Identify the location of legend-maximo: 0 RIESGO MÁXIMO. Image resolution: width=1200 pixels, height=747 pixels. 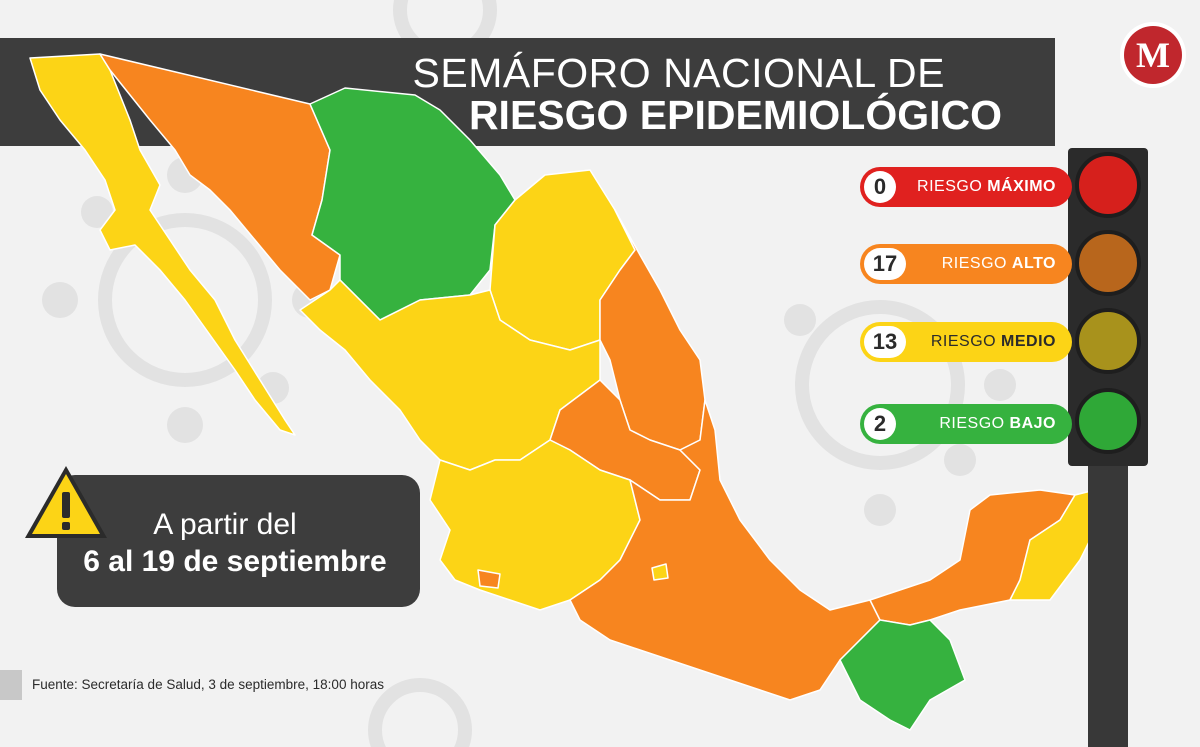
(966, 187).